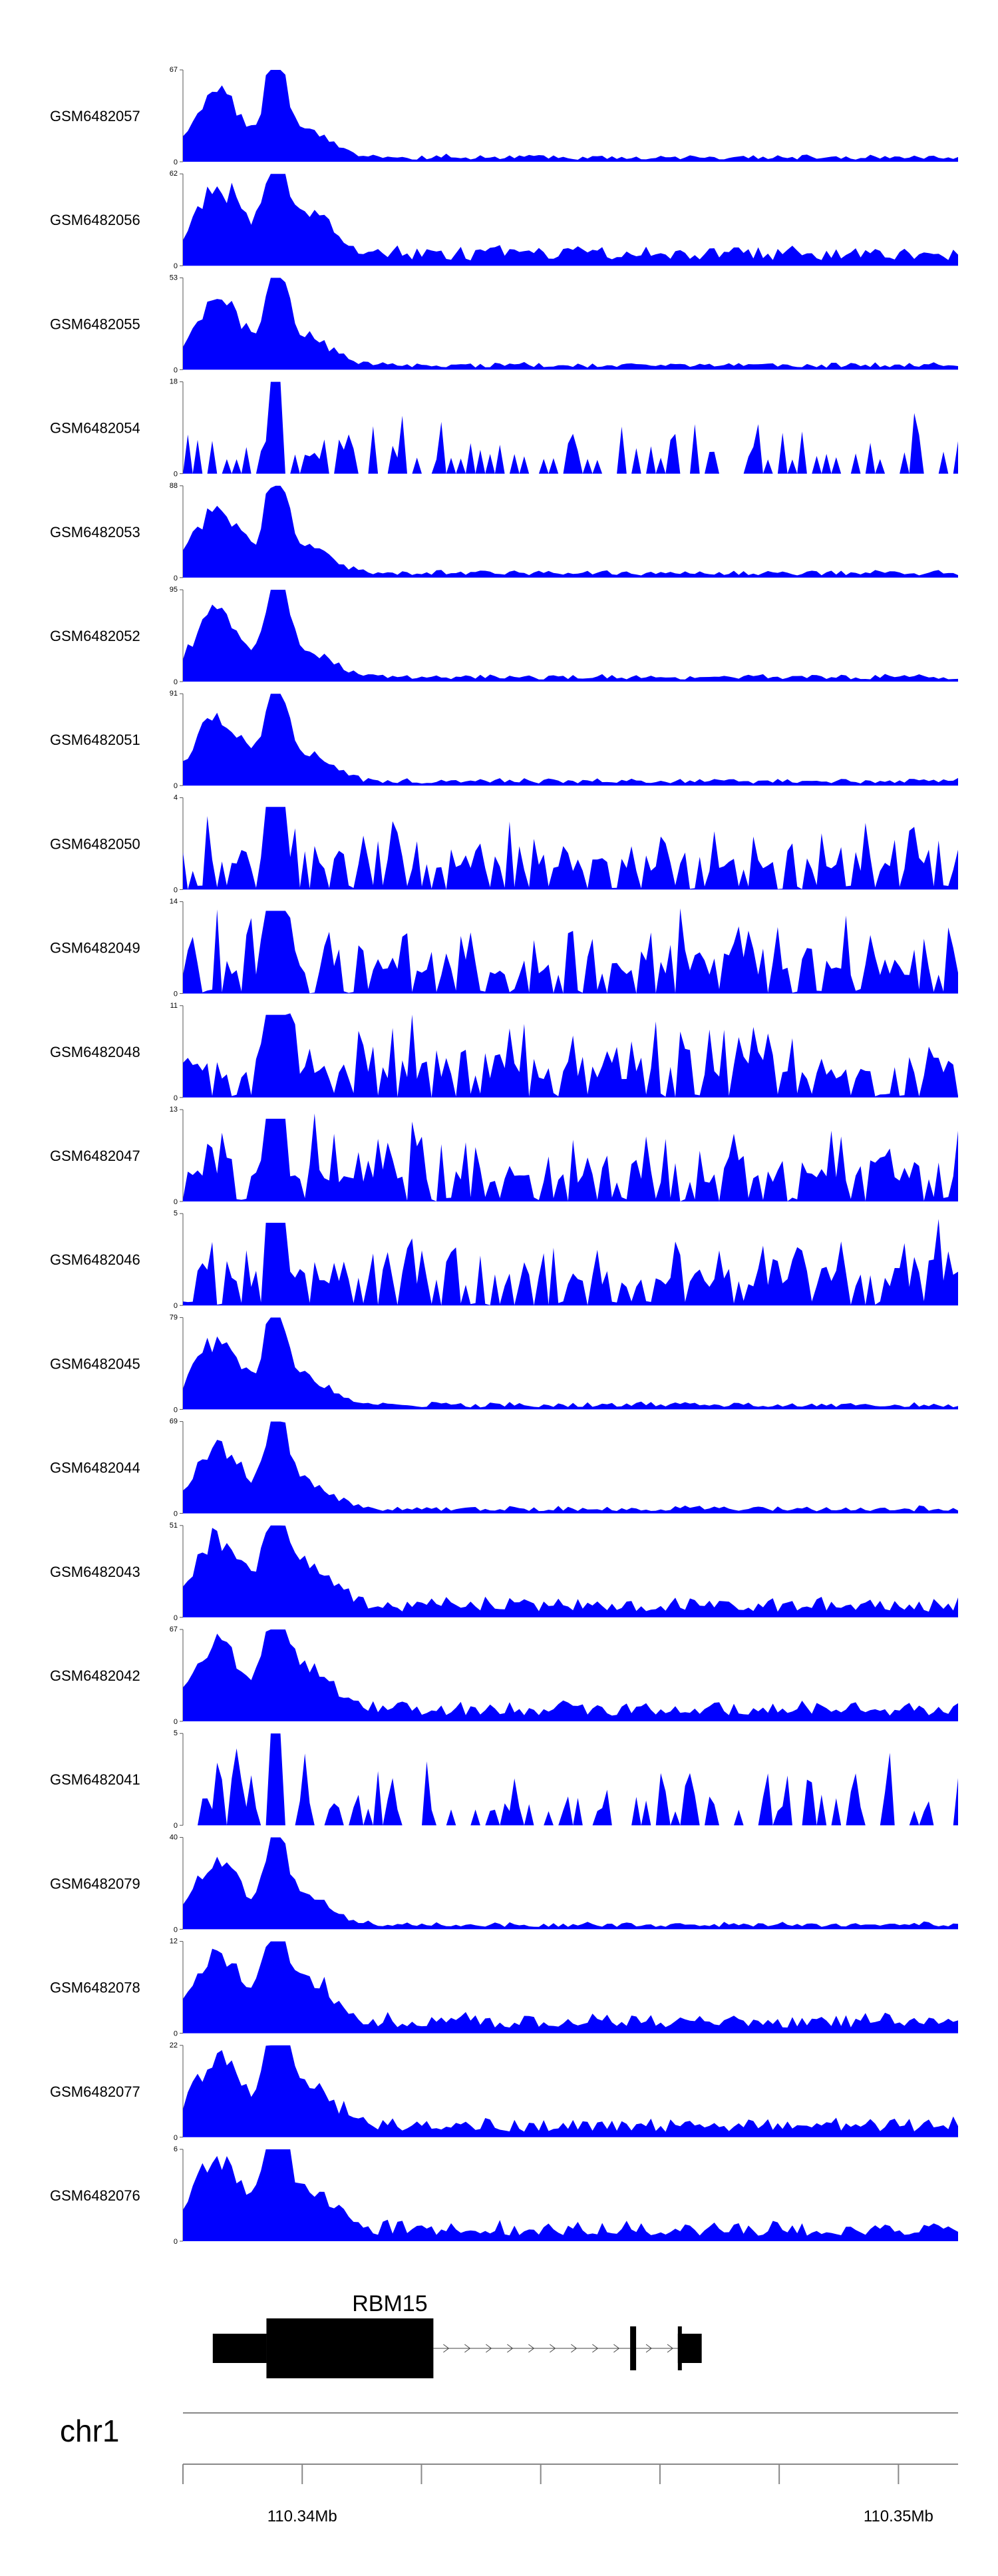 This screenshot has width=998, height=2576. I want to click on track-label: GSM6482042, so click(95, 1675).